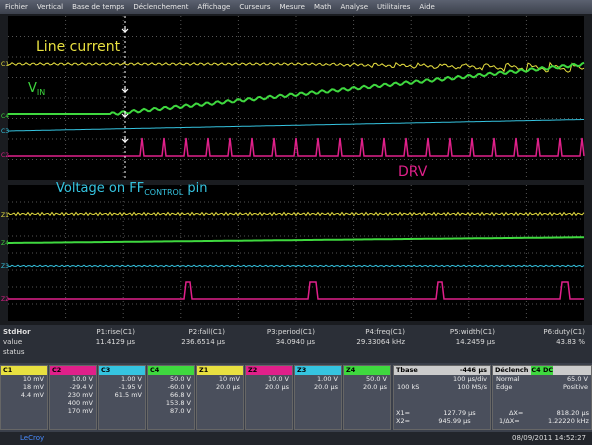 The image size is (592, 445). I want to click on annotation-part: V, so click(32, 88).